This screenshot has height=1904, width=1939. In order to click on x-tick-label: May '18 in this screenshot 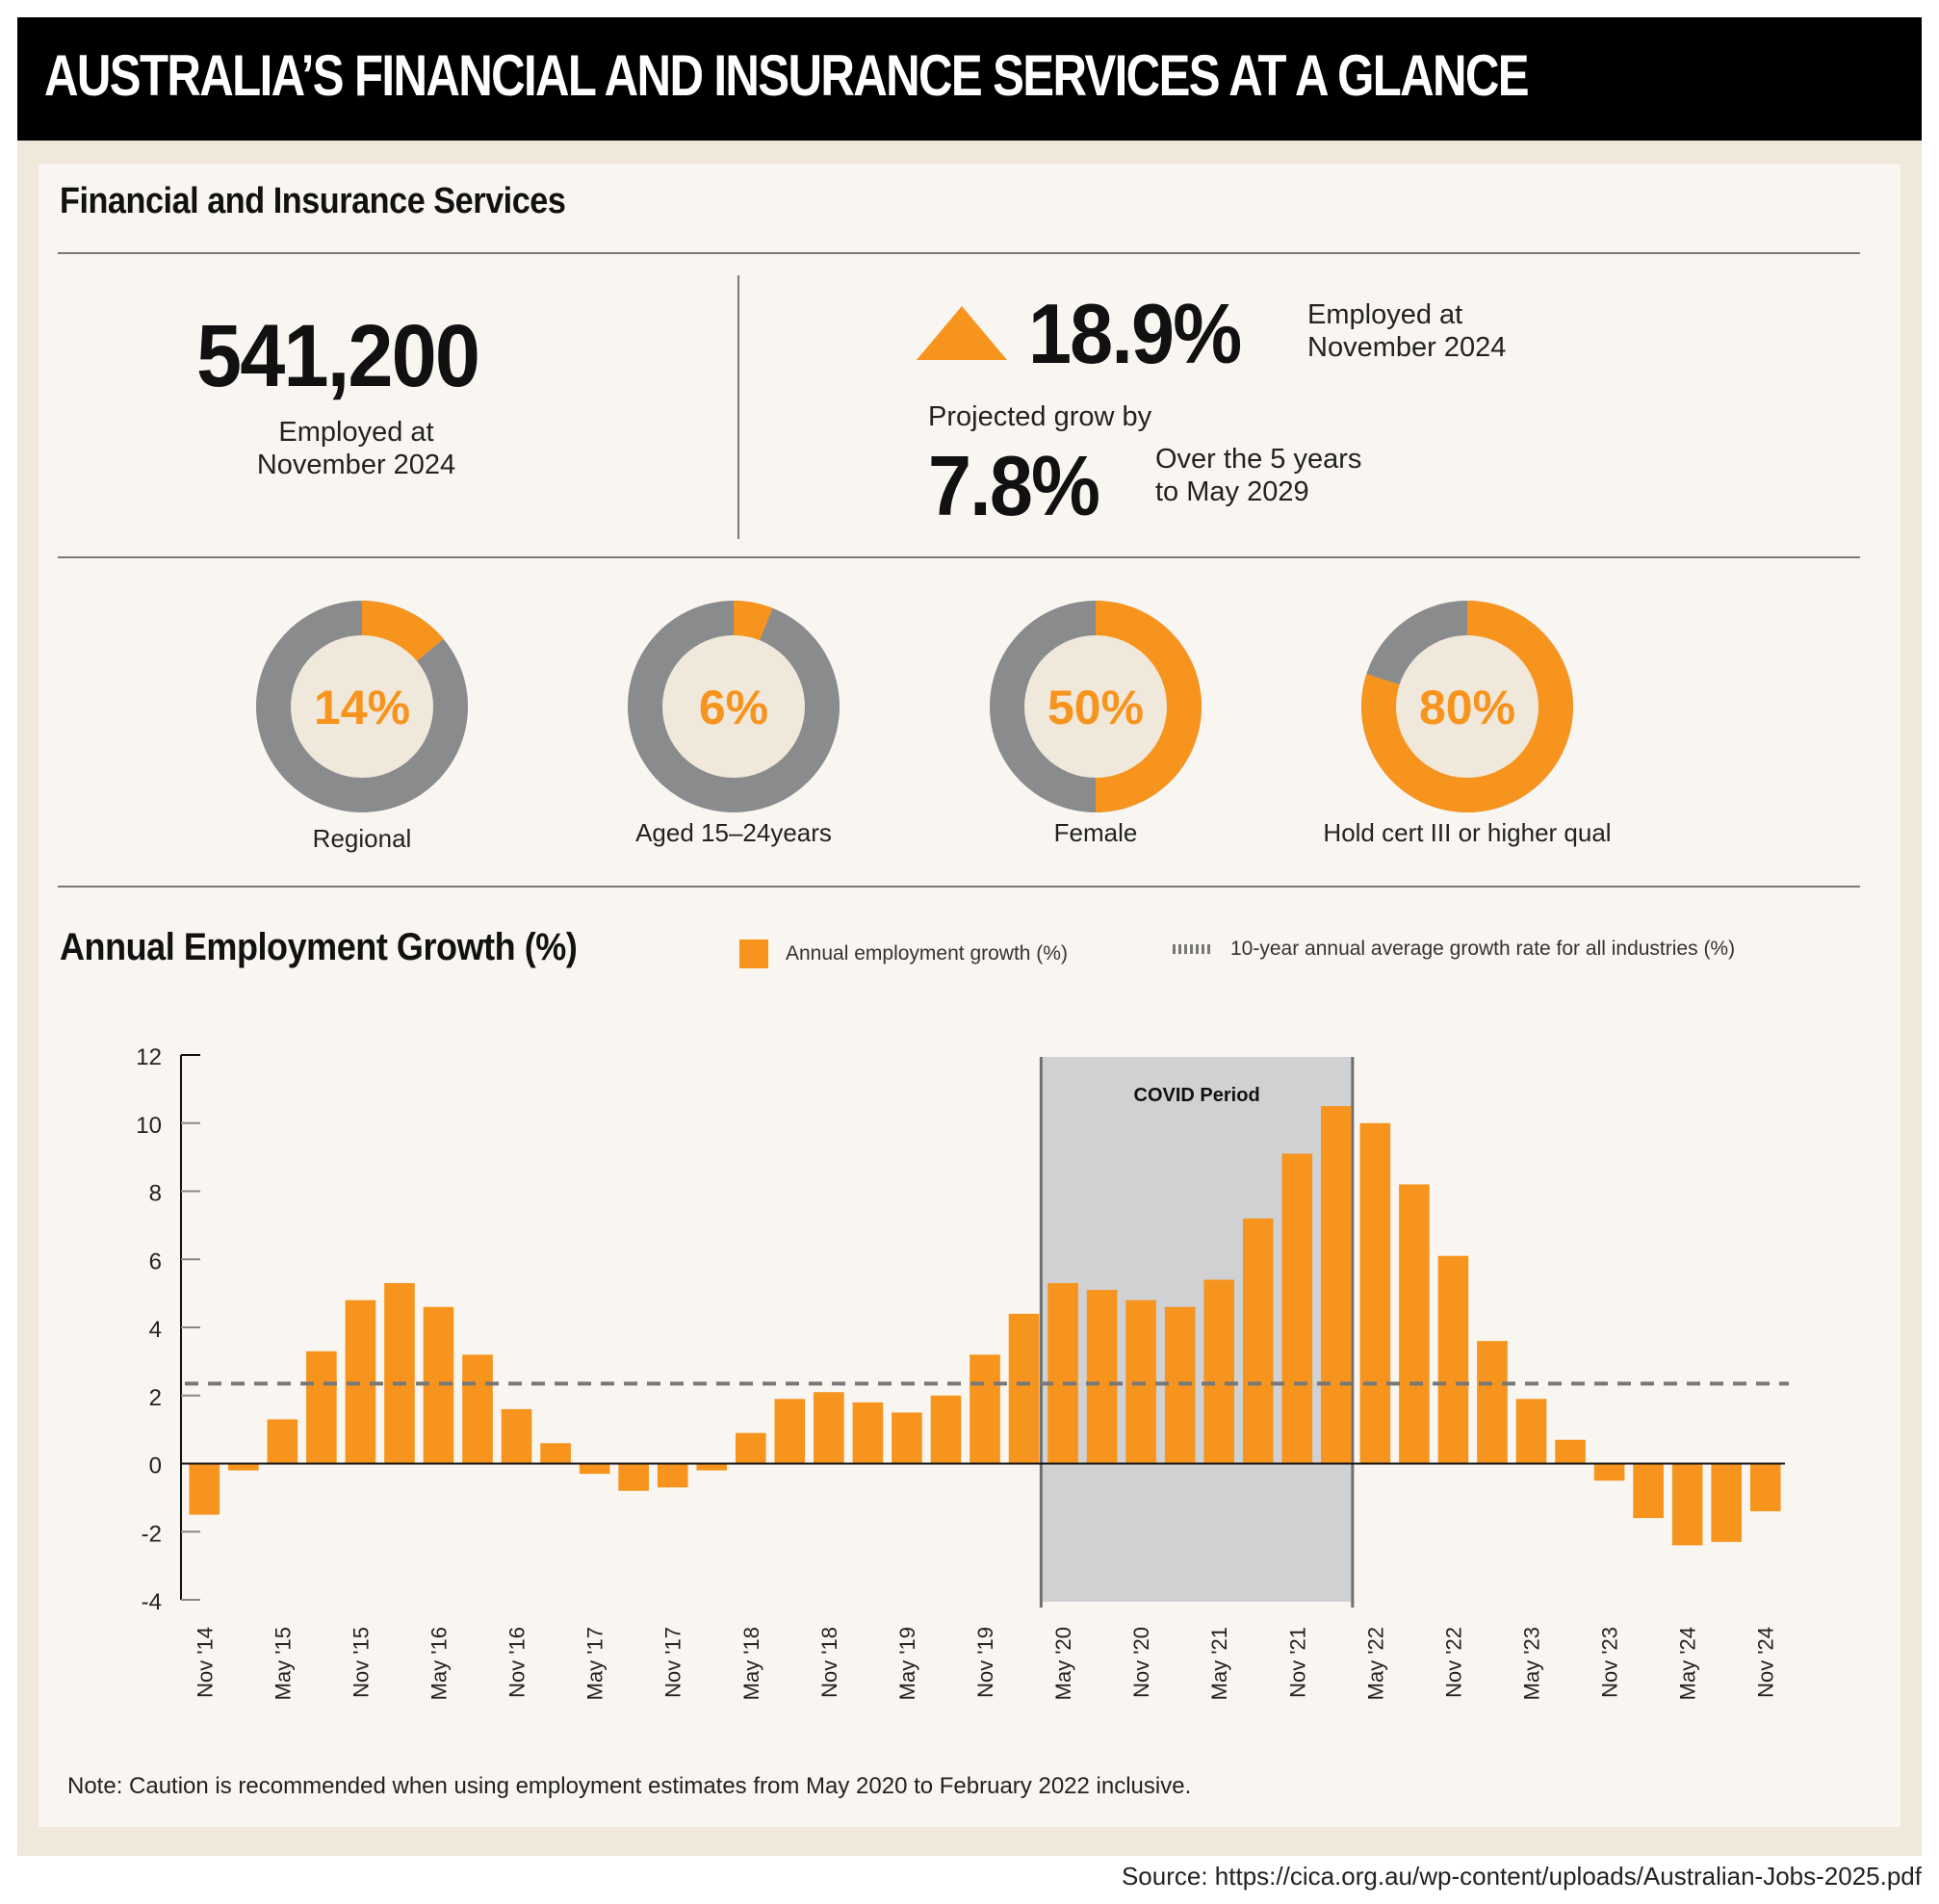, I will do `click(751, 1664)`.